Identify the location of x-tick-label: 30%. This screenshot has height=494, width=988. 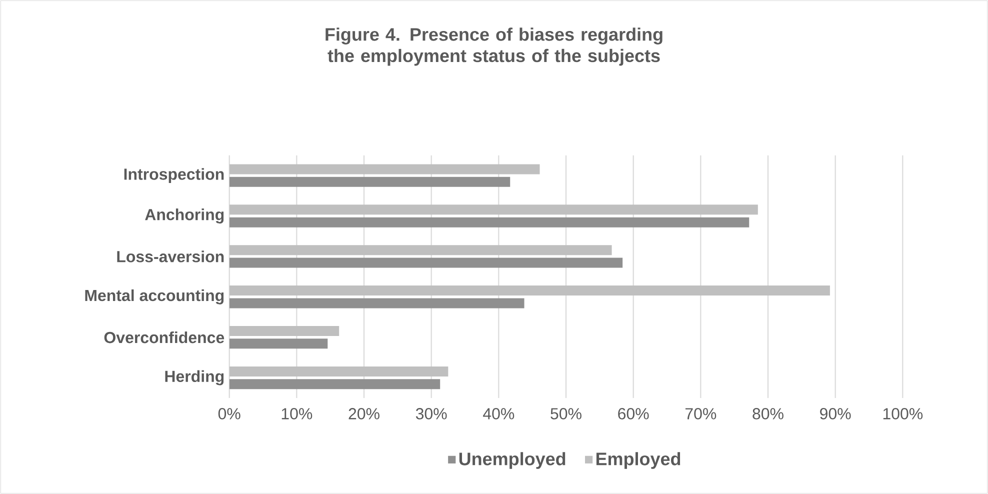
(431, 414).